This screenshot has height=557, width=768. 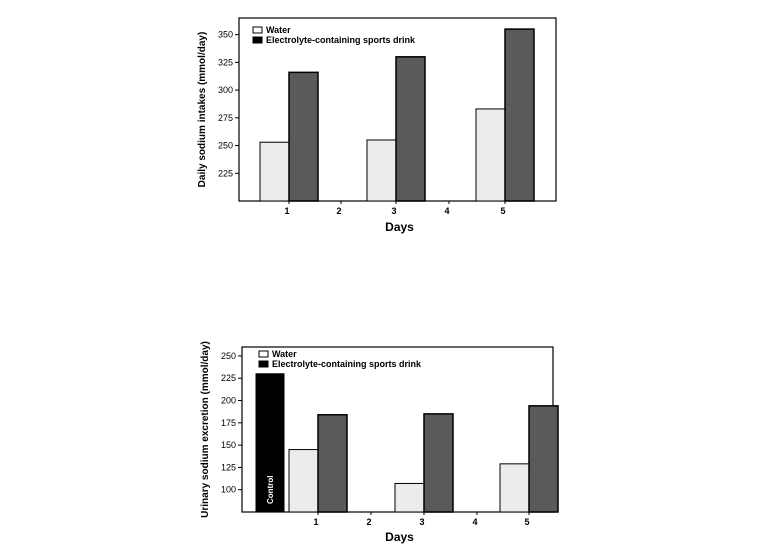 I want to click on y-tick-label: 125, so click(x=228, y=467).